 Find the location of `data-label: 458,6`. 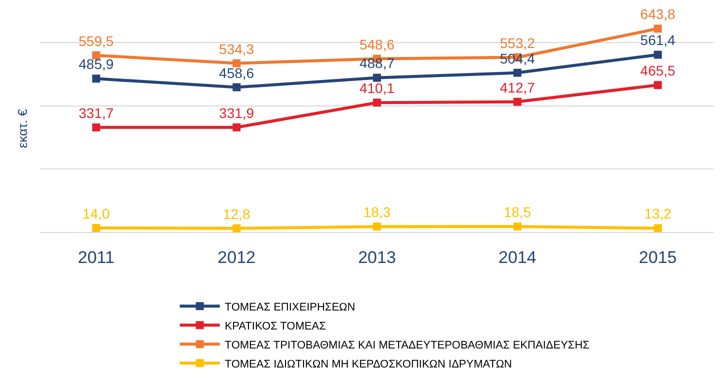

data-label: 458,6 is located at coordinates (236, 72).